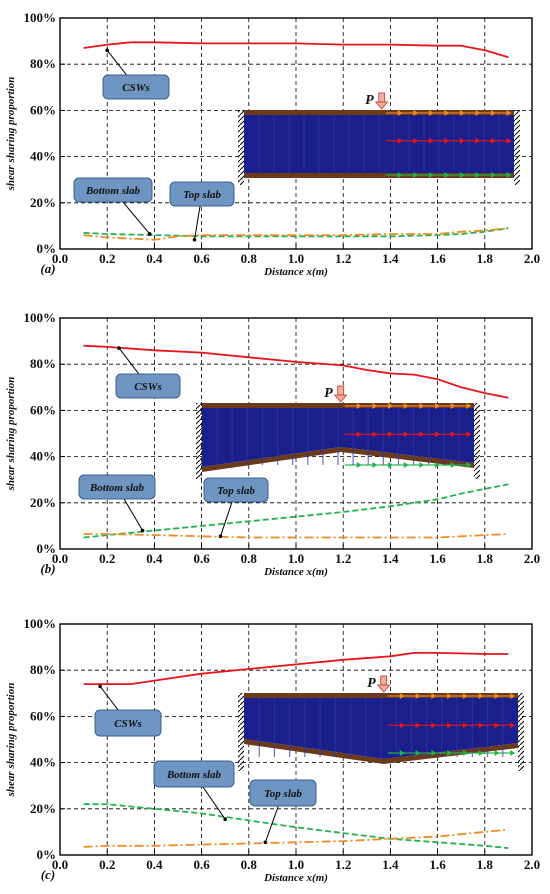 The image size is (550, 894). I want to click on x-tick-label: 1.8, so click(485, 258).